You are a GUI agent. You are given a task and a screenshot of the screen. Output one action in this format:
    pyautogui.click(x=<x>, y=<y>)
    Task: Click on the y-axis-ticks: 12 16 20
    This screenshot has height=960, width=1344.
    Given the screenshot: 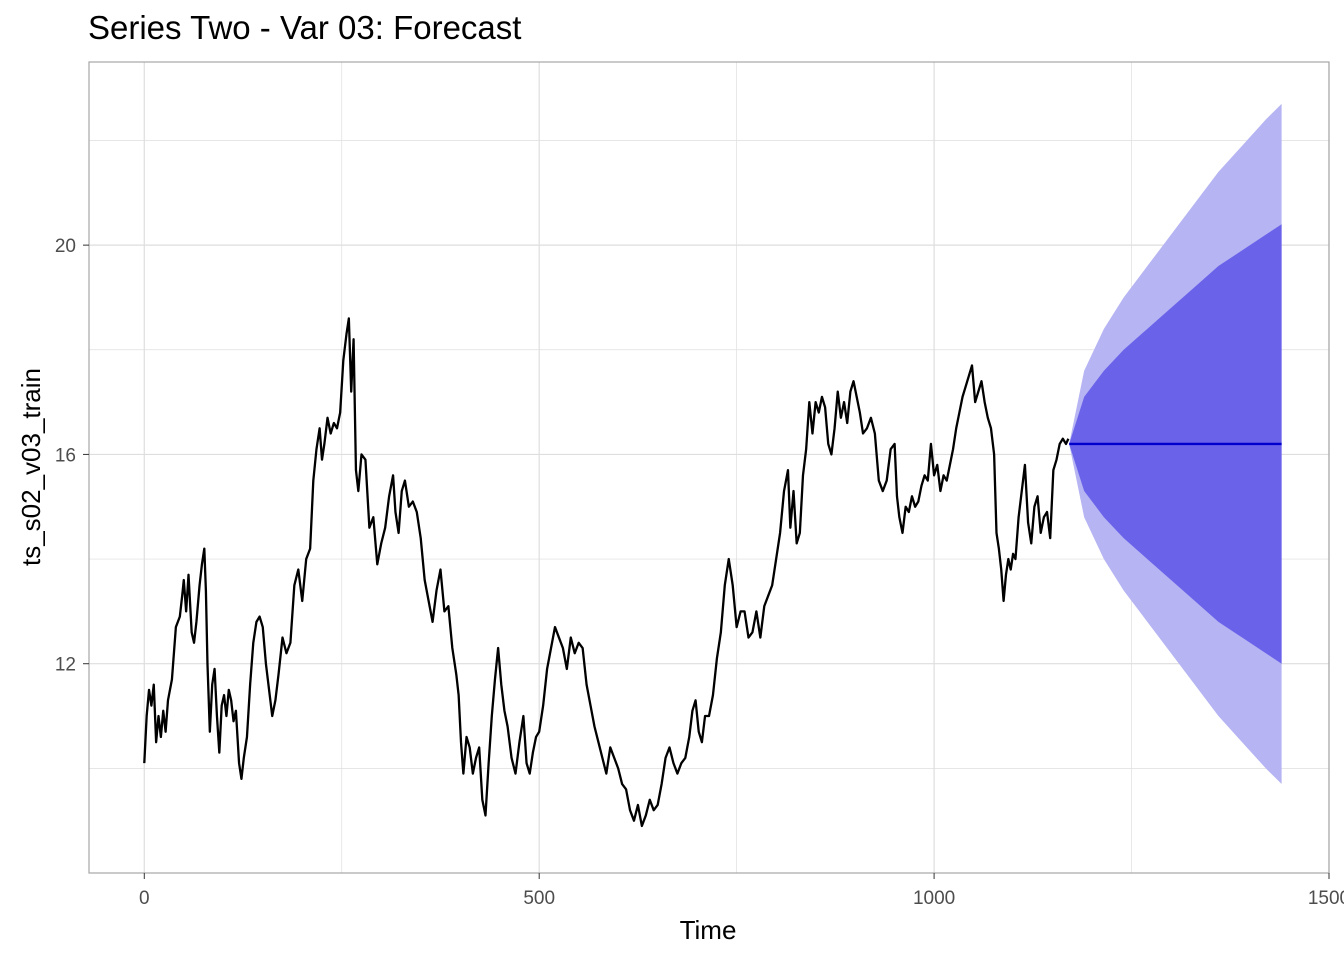 What is the action you would take?
    pyautogui.click(x=72, y=456)
    